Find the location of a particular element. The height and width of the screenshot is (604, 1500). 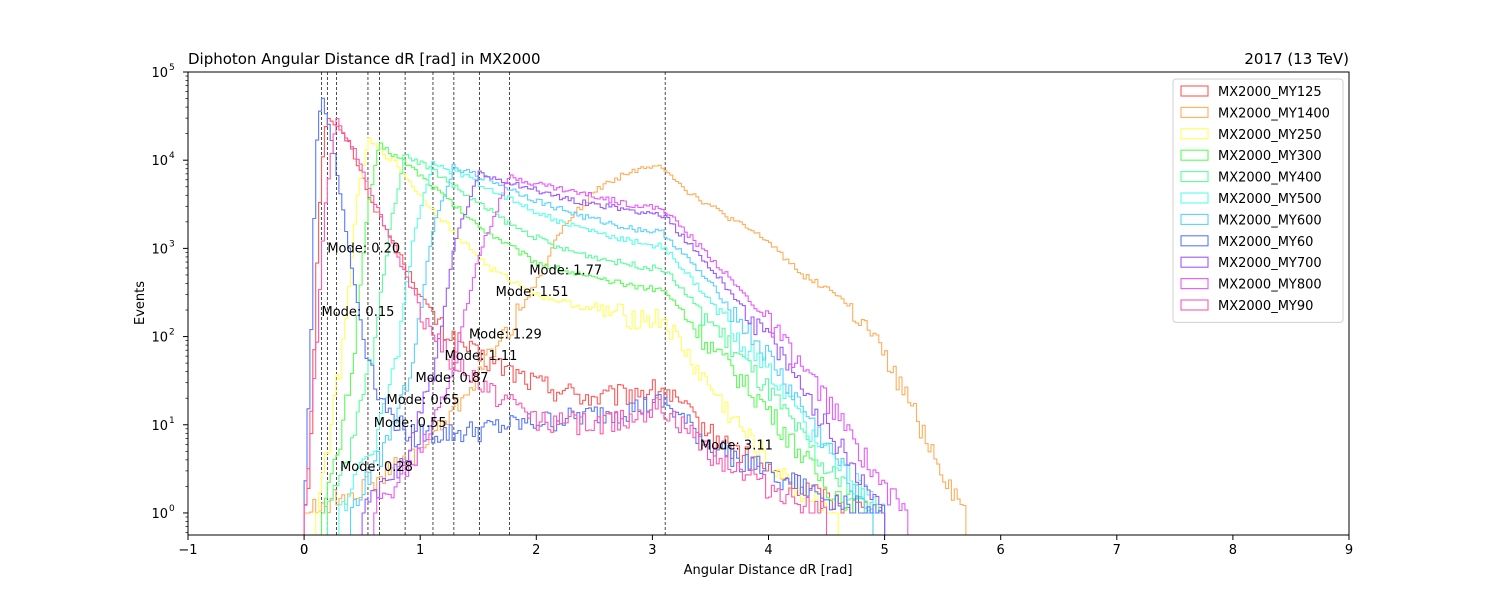

y-tick-exponent: 5 is located at coordinates (172, 68).